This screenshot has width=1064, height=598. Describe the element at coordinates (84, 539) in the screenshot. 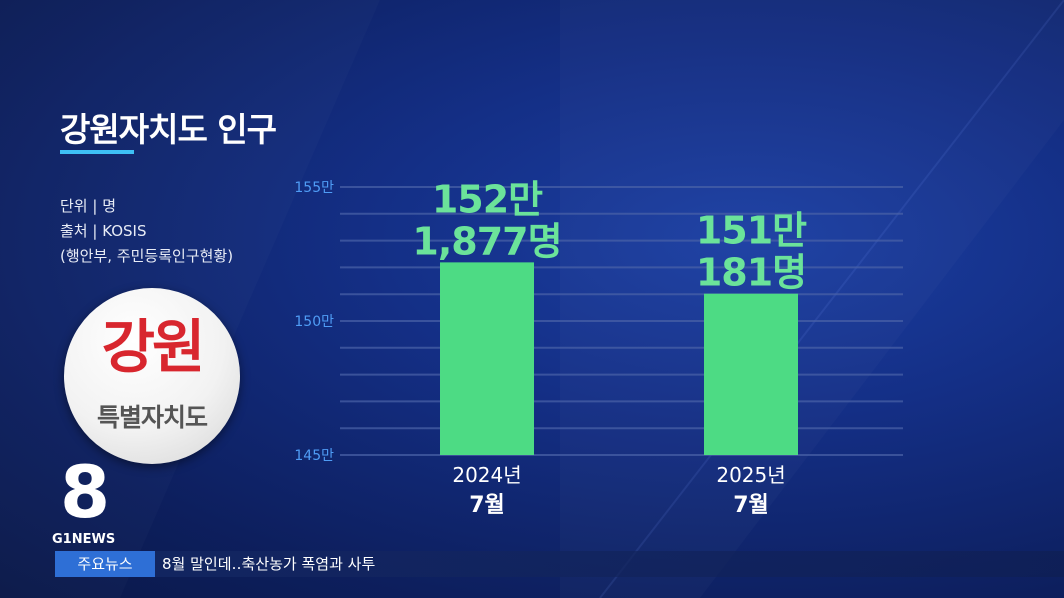

I see `channel-logo-text: G1NEWS` at that location.